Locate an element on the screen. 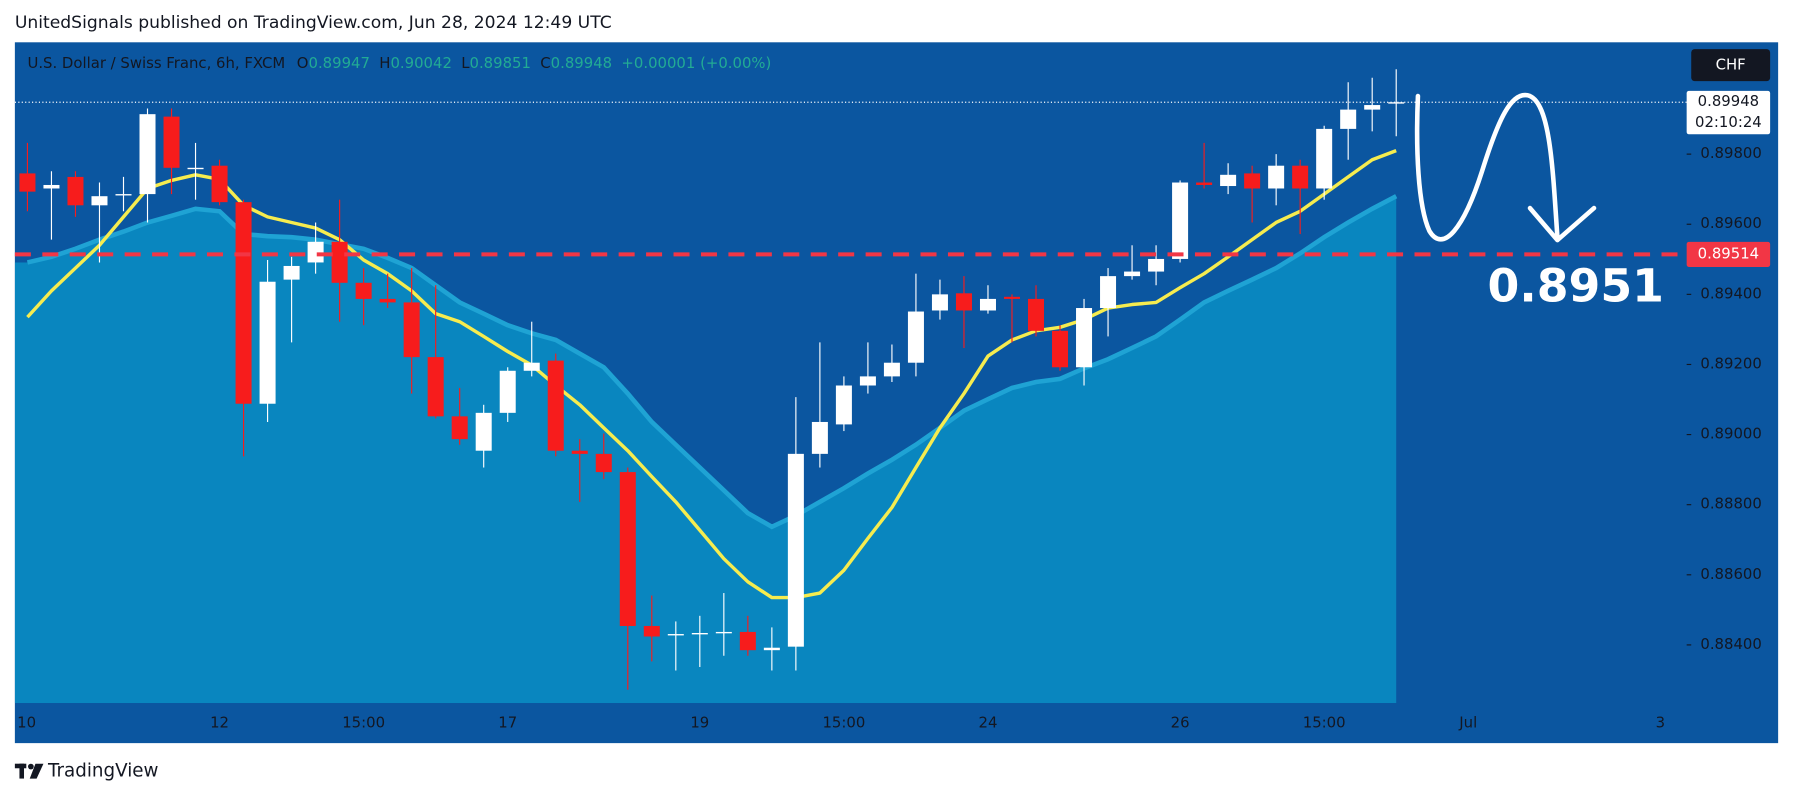 Image resolution: width=1793 pixels, height=798 pixels. x-tick-label: 24 is located at coordinates (988, 723).